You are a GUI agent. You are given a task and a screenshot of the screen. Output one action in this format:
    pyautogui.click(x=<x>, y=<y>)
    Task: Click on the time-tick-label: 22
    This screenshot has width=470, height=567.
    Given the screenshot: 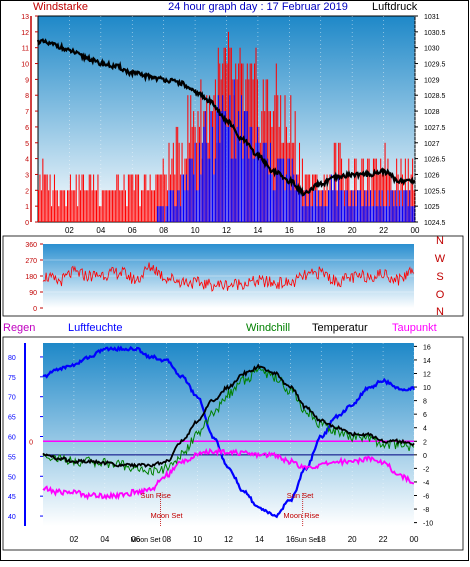 What is the action you would take?
    pyautogui.click(x=383, y=230)
    